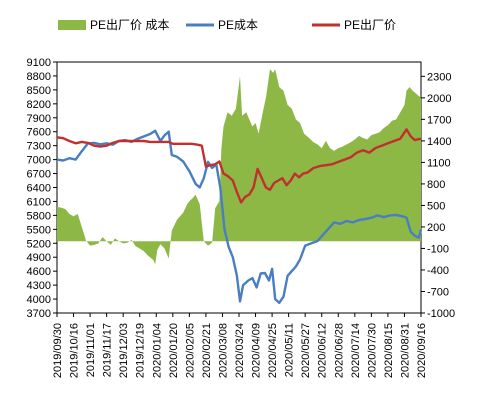  I want to click on x-tick-label: 2020/05/27, so click(306, 350).